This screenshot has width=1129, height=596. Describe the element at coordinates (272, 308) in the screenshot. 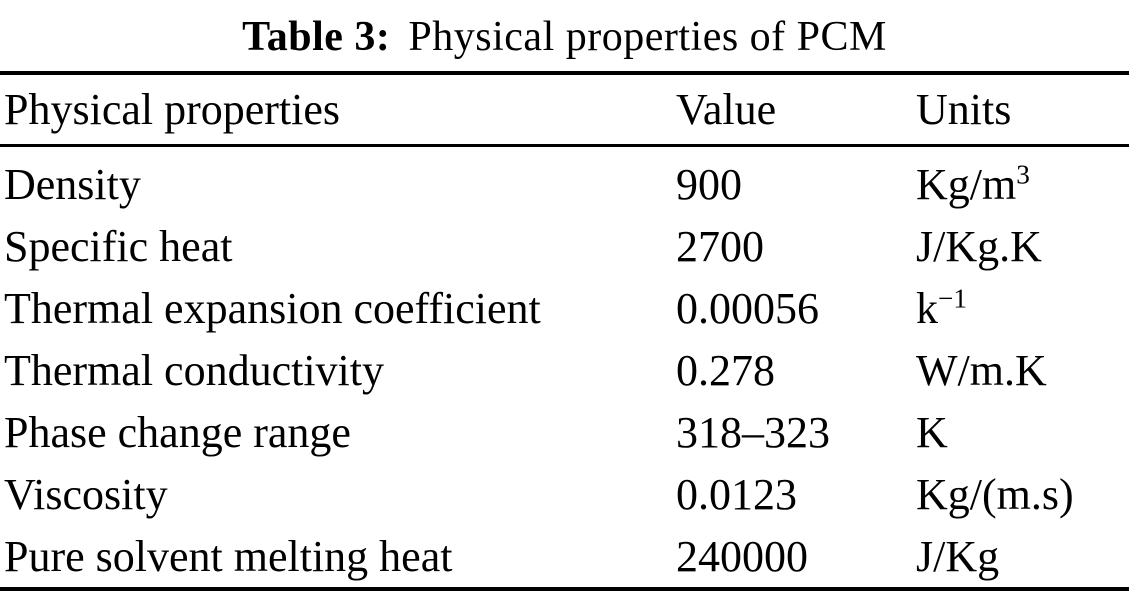

I see `property-cell: Thermal expansion coefficient` at that location.